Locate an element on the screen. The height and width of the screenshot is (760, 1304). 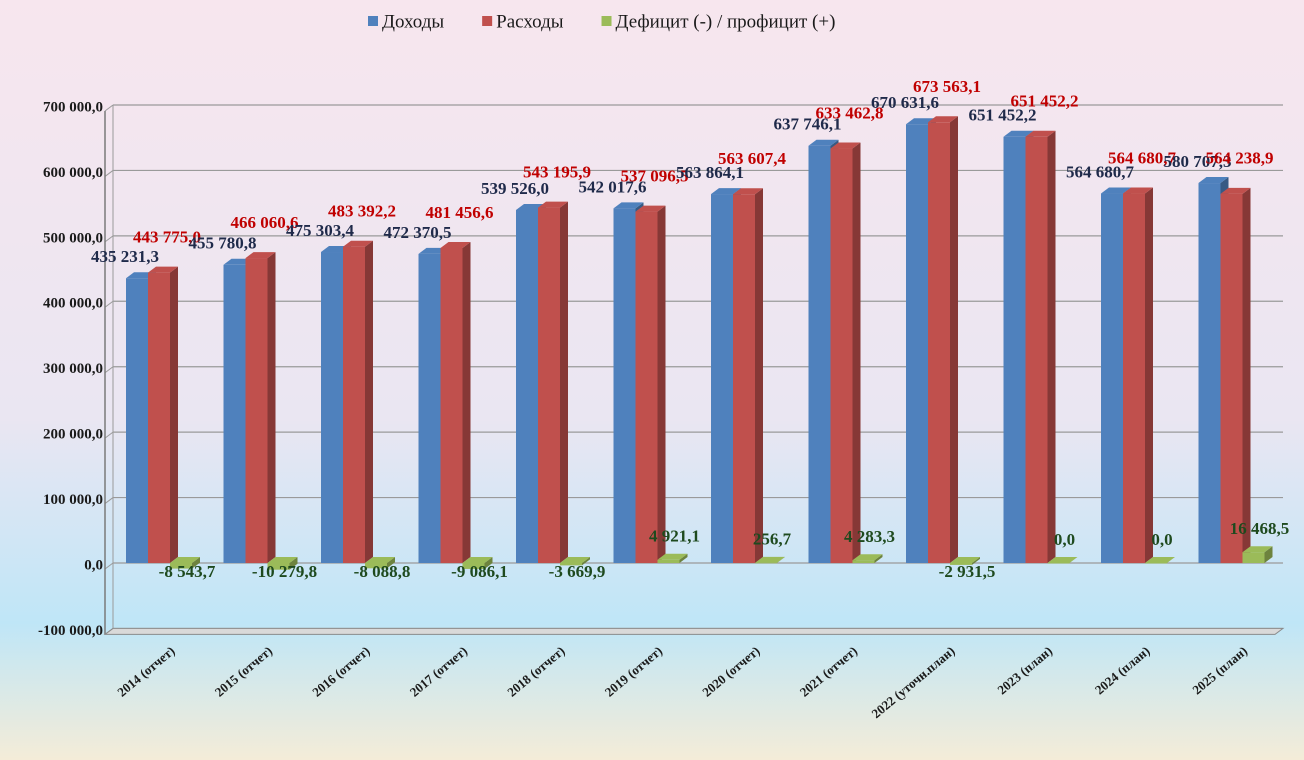
legend-label: Расходы is located at coordinates (530, 21).